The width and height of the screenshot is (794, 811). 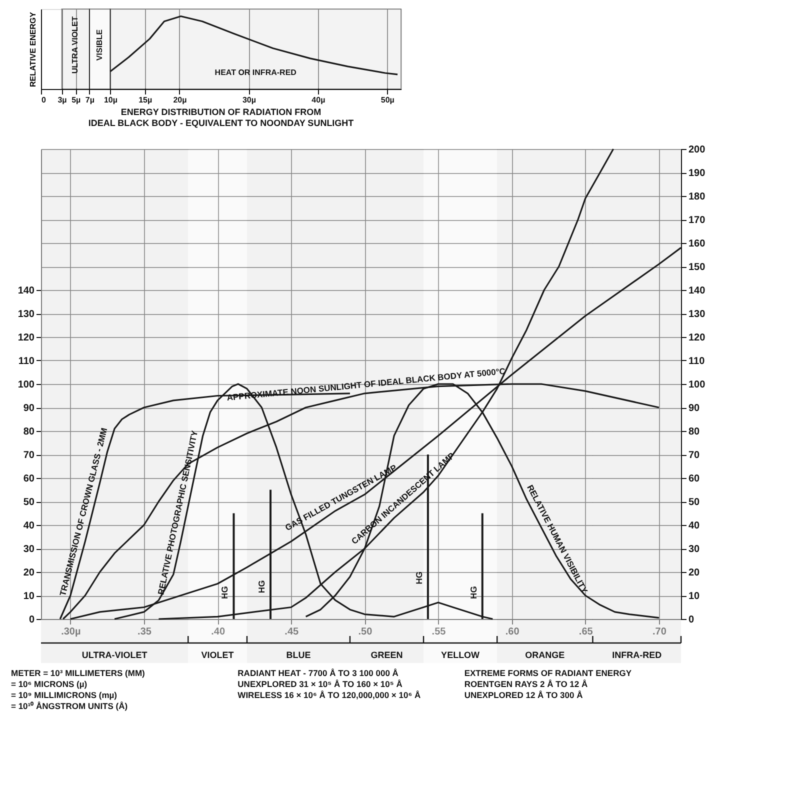 What do you see at coordinates (291, 632) in the screenshot?
I see `x-tick-label: .45` at bounding box center [291, 632].